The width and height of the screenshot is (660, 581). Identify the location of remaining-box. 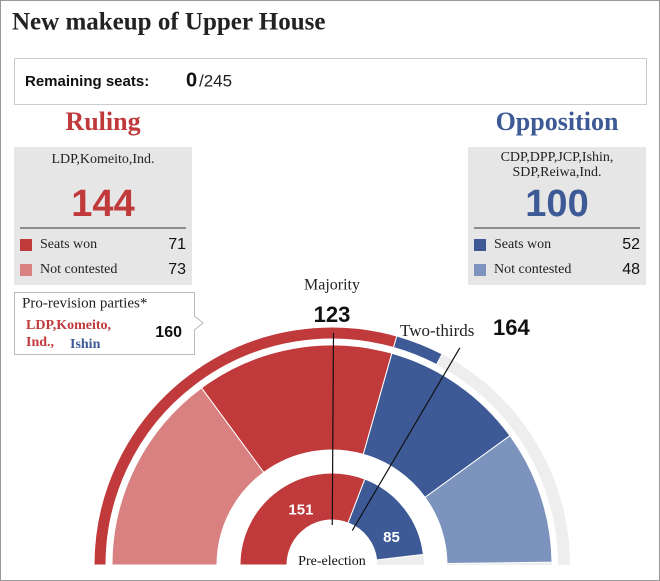
(330, 81).